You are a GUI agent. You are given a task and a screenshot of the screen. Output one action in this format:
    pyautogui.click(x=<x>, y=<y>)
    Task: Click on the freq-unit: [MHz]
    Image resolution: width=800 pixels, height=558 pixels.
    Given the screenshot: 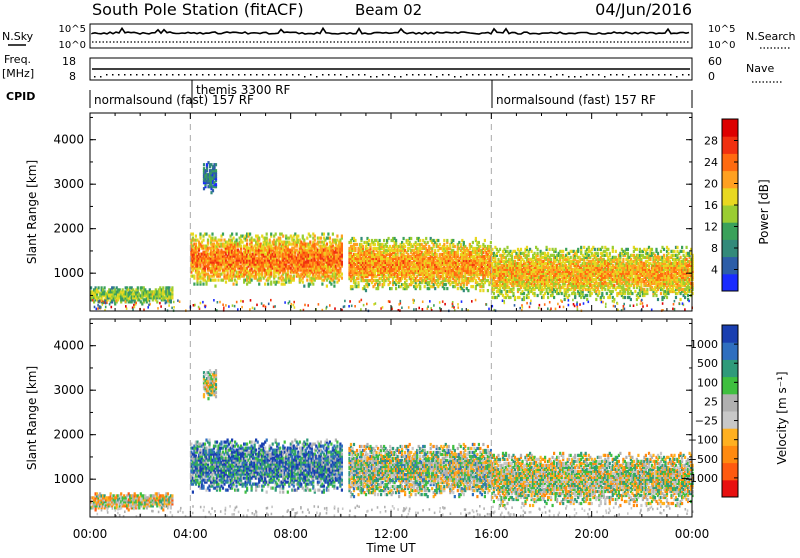 What is the action you would take?
    pyautogui.click(x=18, y=73)
    